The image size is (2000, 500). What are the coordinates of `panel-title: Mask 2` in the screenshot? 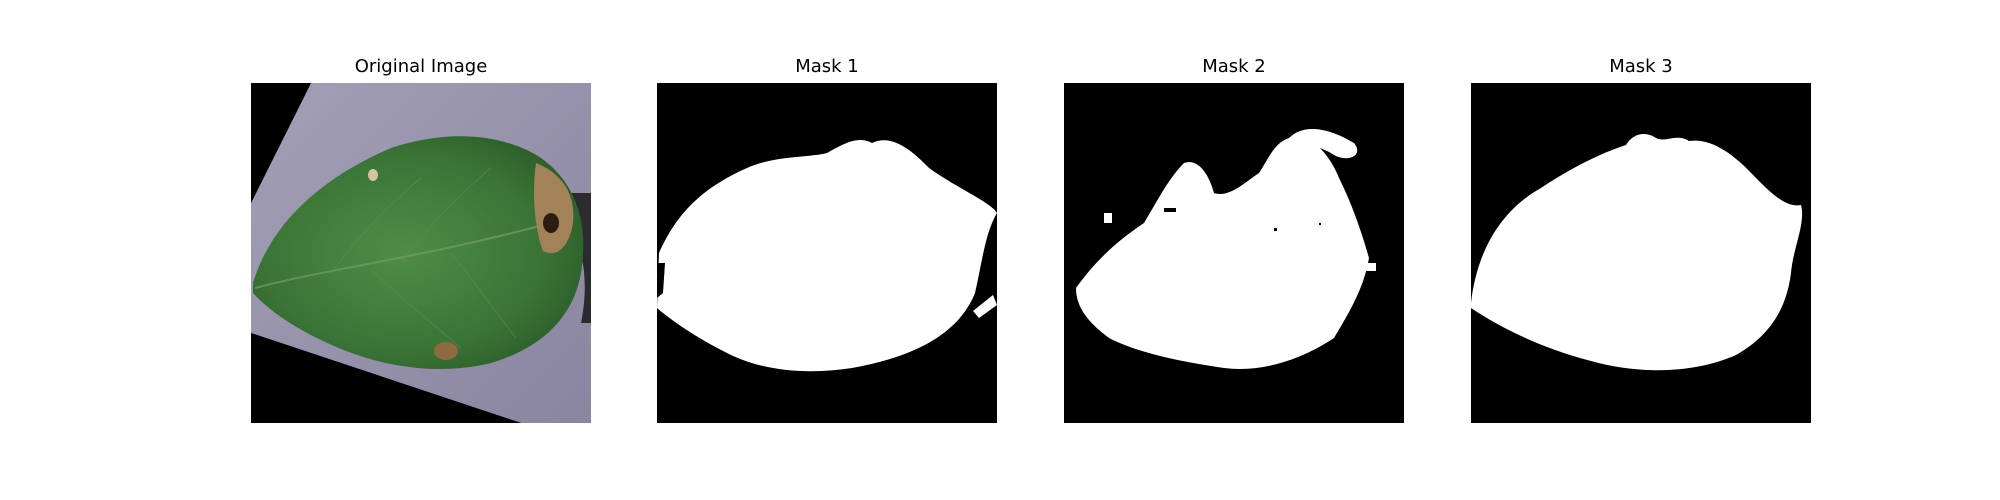 It's located at (1234, 66).